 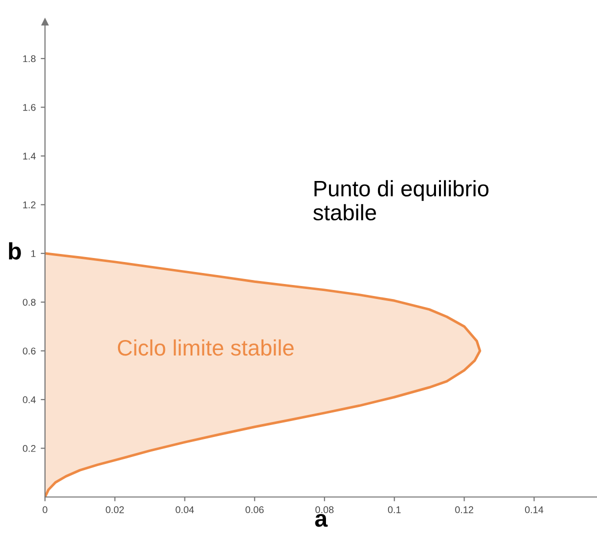 What do you see at coordinates (29, 58) in the screenshot?
I see `y-tick-label: 1.8` at bounding box center [29, 58].